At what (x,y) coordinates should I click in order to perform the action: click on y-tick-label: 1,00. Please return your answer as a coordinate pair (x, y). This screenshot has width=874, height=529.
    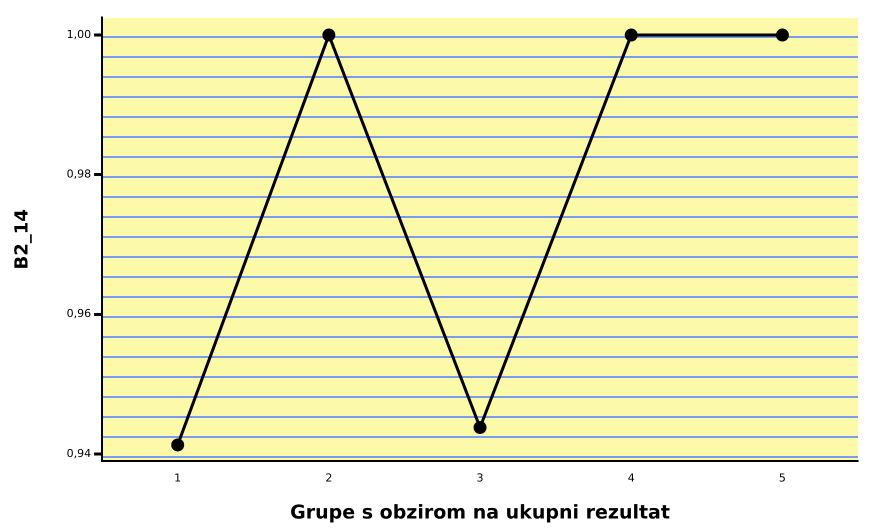
    Looking at the image, I should click on (79, 34).